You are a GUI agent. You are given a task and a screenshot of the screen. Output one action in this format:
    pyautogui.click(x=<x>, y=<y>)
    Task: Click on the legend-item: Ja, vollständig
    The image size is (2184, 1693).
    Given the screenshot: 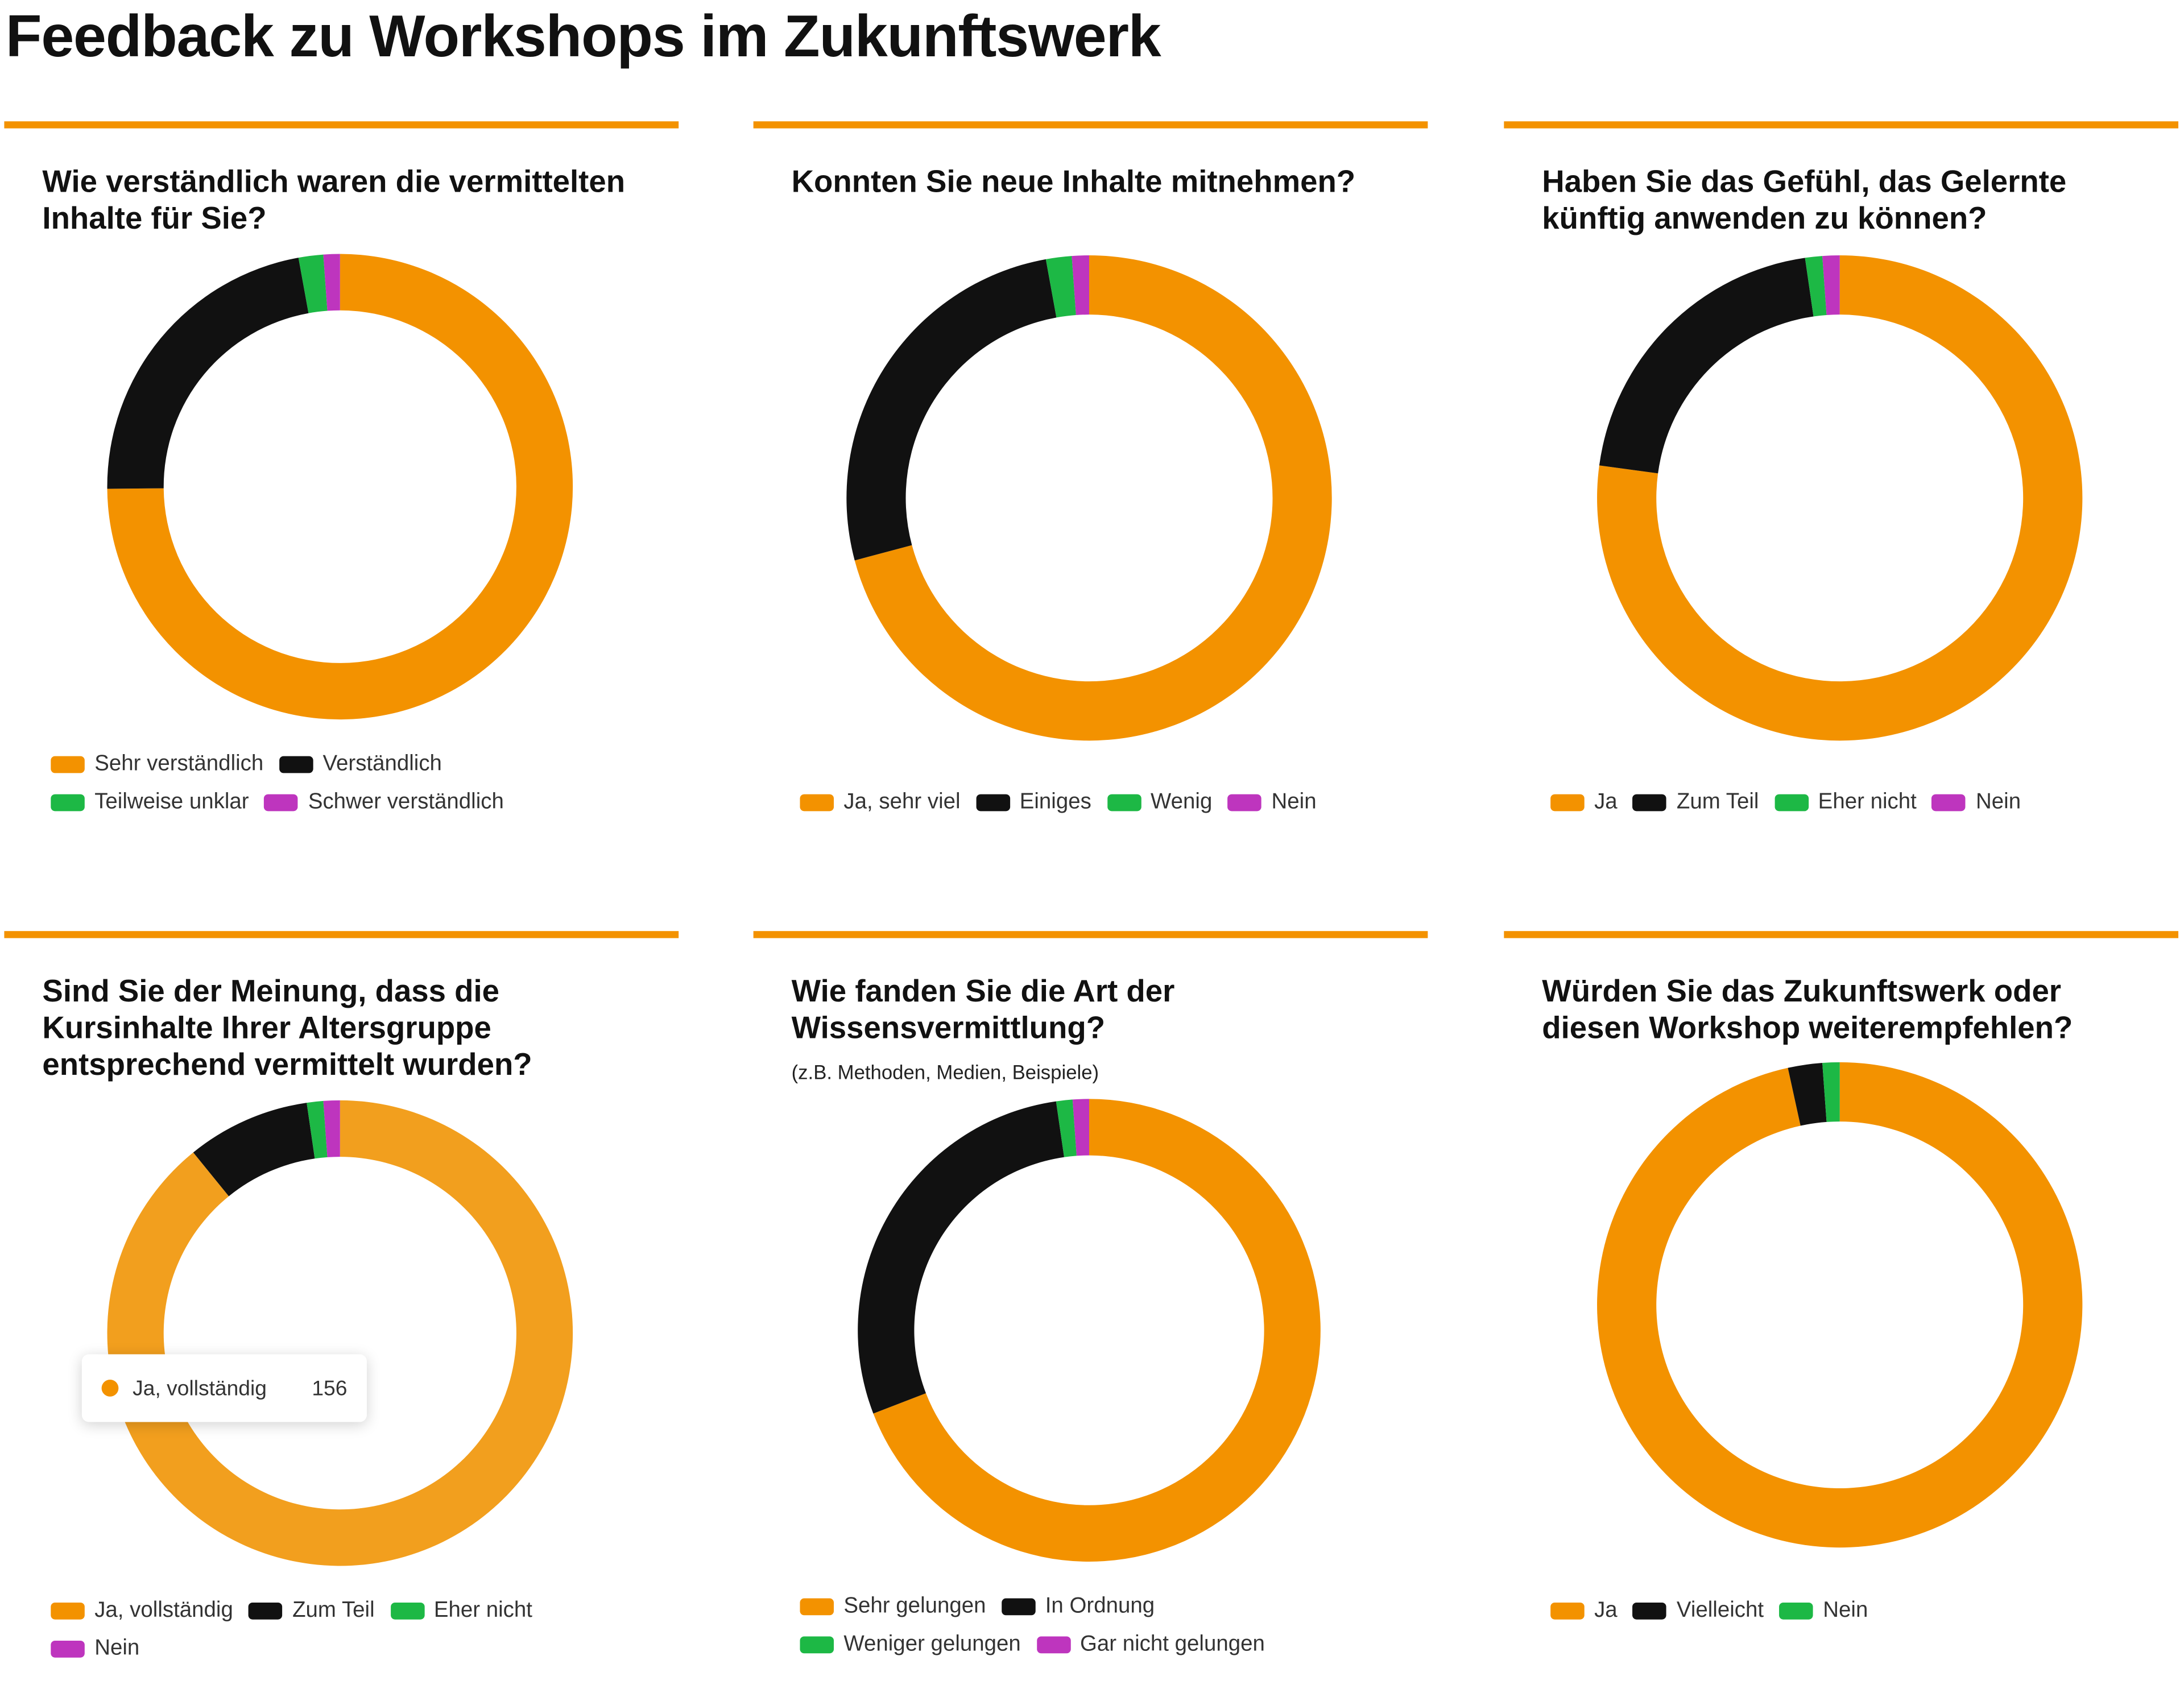 What is the action you would take?
    pyautogui.click(x=142, y=1611)
    